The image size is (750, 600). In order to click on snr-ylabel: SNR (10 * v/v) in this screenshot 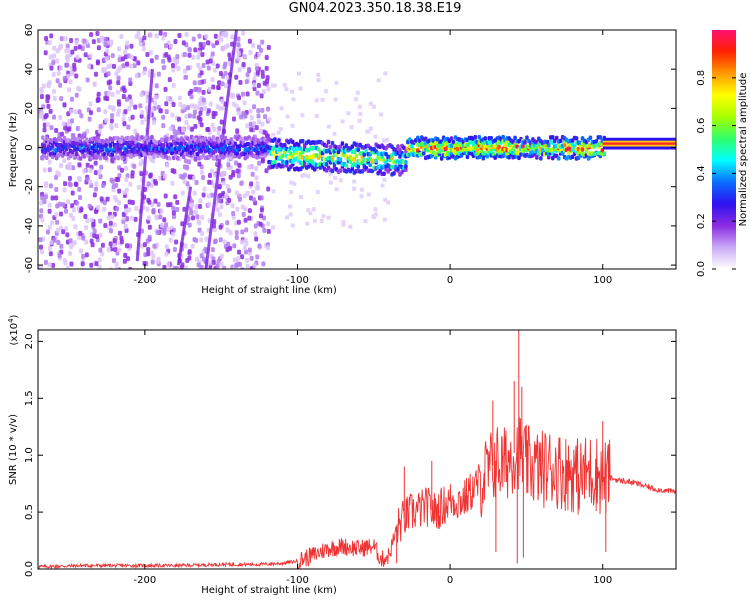, I will do `click(13, 449)`.